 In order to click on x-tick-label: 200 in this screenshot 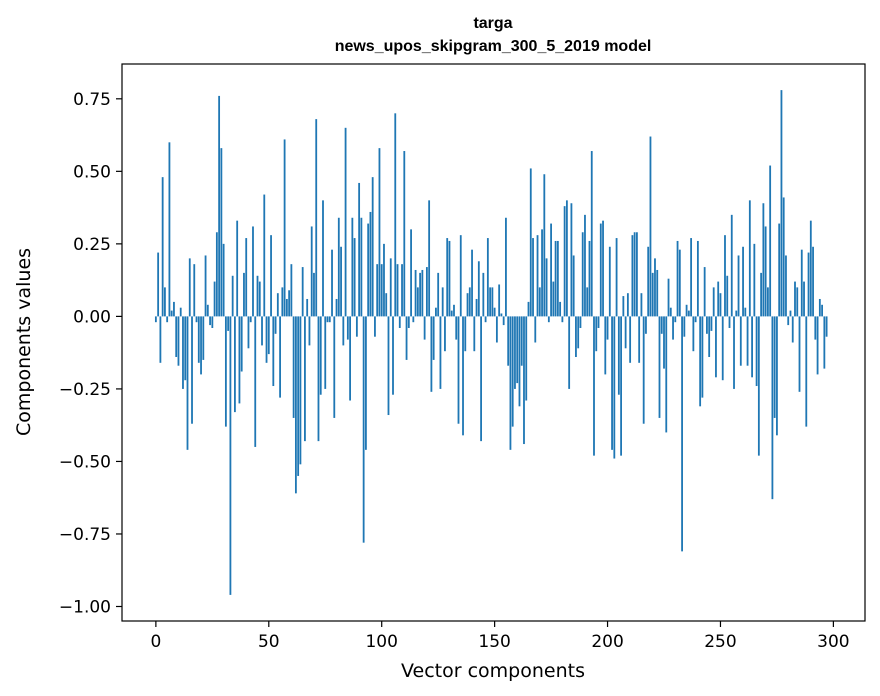, I will do `click(607, 642)`.